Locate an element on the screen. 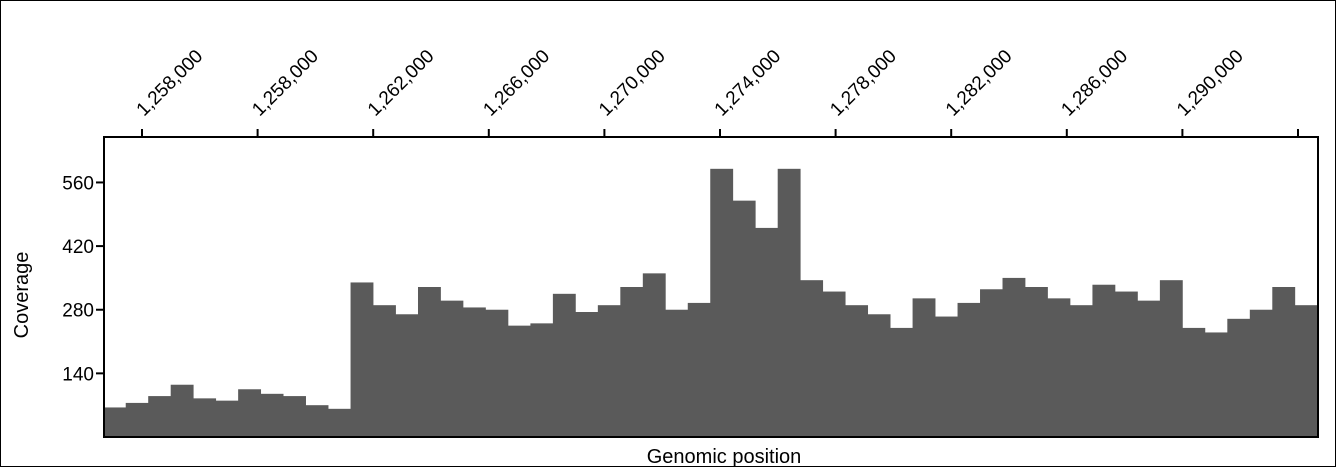 The image size is (1336, 467). x-axis-title: Genomic position is located at coordinates (724, 456).